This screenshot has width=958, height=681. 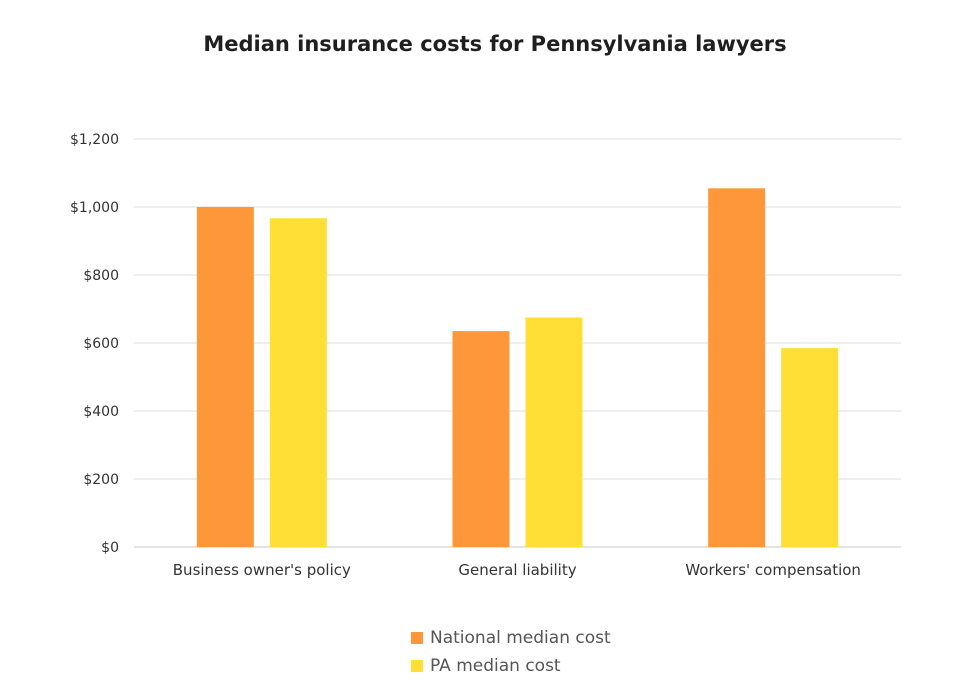 What do you see at coordinates (262, 570) in the screenshot?
I see `x-category-label: Business owner's policy` at bounding box center [262, 570].